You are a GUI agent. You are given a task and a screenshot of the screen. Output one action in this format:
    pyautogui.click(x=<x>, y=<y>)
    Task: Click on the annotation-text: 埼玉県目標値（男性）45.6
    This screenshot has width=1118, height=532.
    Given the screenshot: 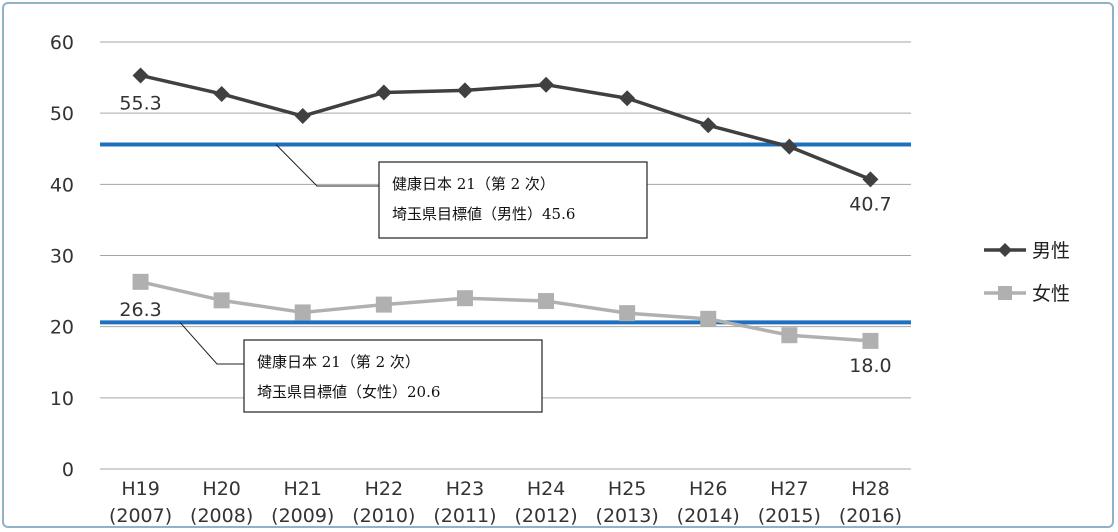 What is the action you would take?
    pyautogui.click(x=483, y=214)
    